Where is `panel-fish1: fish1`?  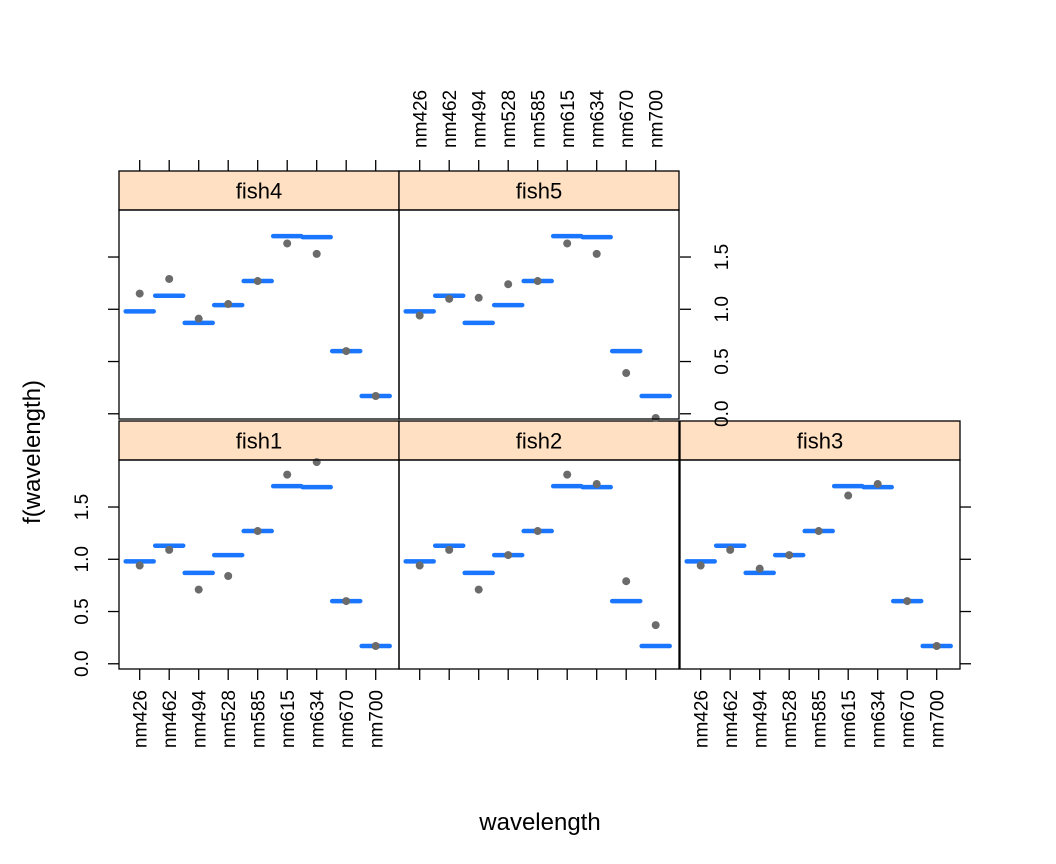 panel-fish1: fish1 is located at coordinates (259, 545).